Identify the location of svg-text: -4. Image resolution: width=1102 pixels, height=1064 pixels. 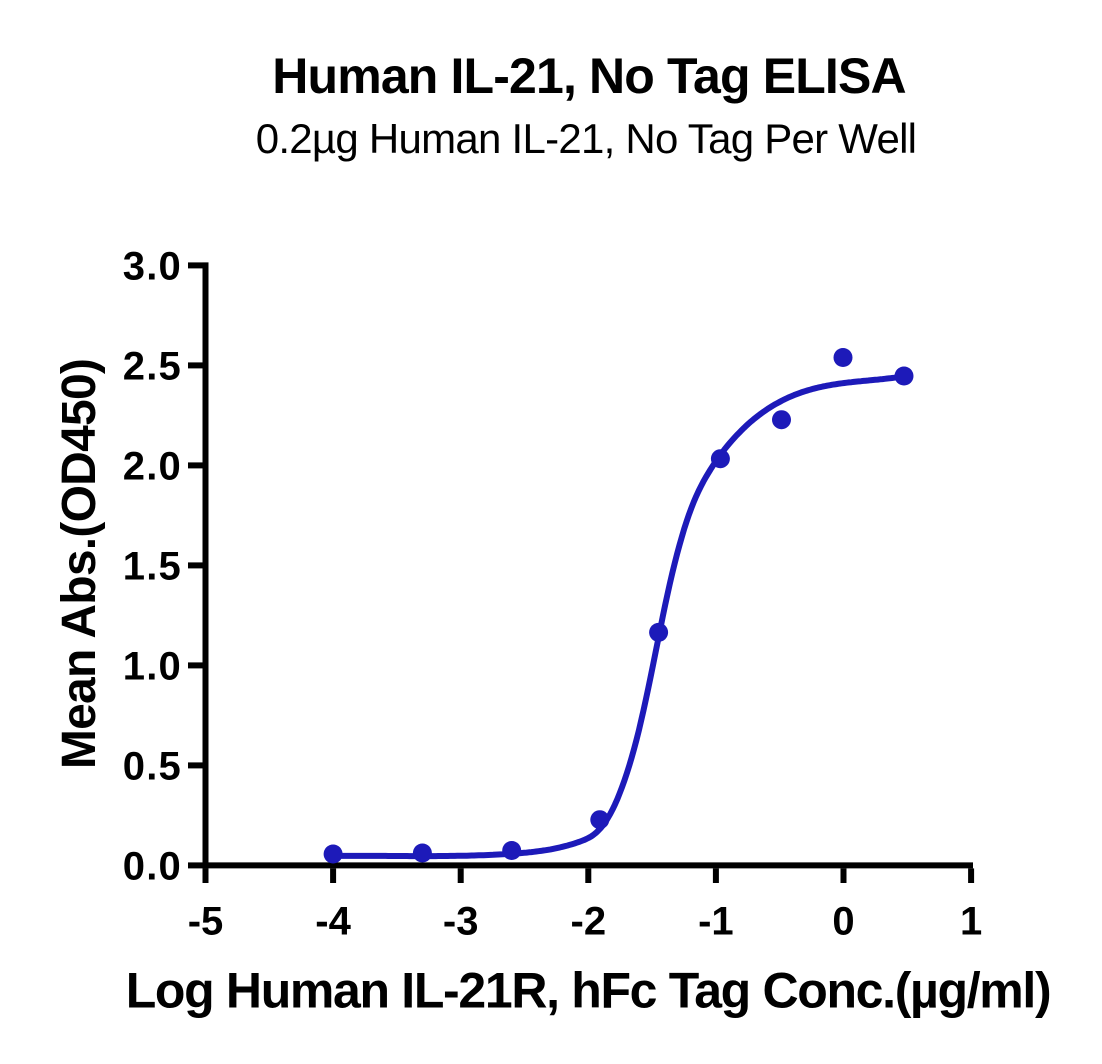
(333, 922).